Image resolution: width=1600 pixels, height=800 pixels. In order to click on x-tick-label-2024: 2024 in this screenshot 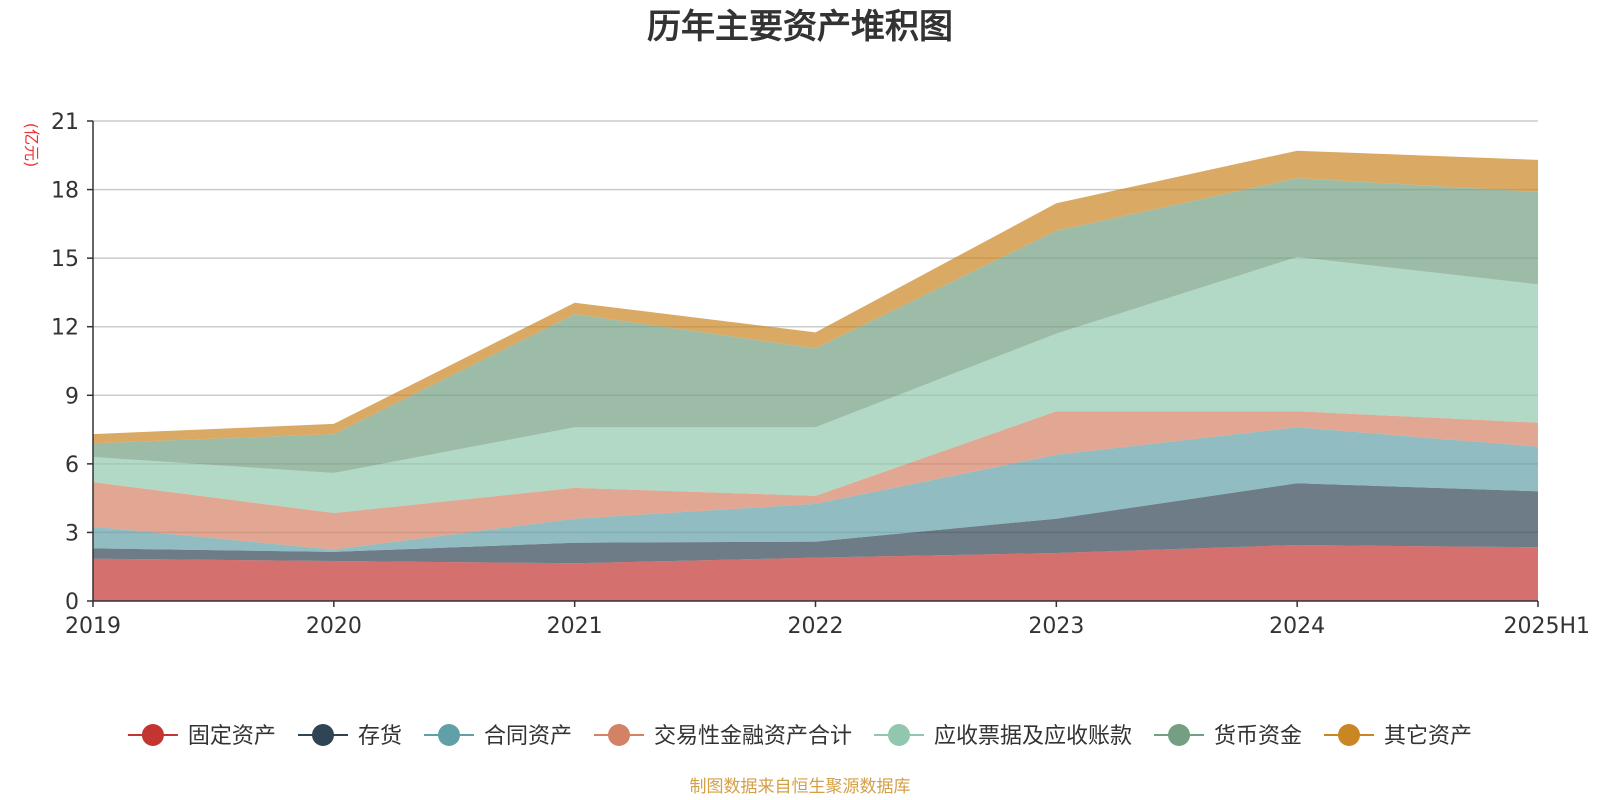, I will do `click(1297, 626)`.